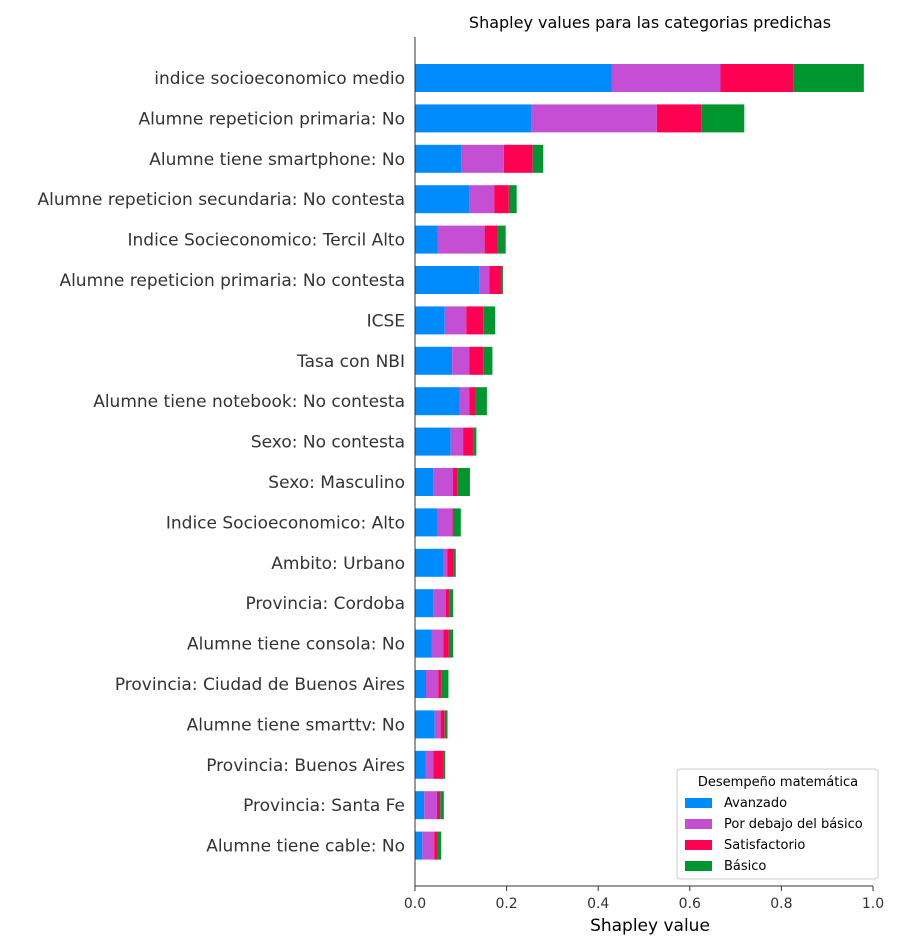 Image resolution: width=900 pixels, height=950 pixels. What do you see at coordinates (457, 522) in the screenshot?
I see `bar-basico-indice-socioeconomico-alto` at bounding box center [457, 522].